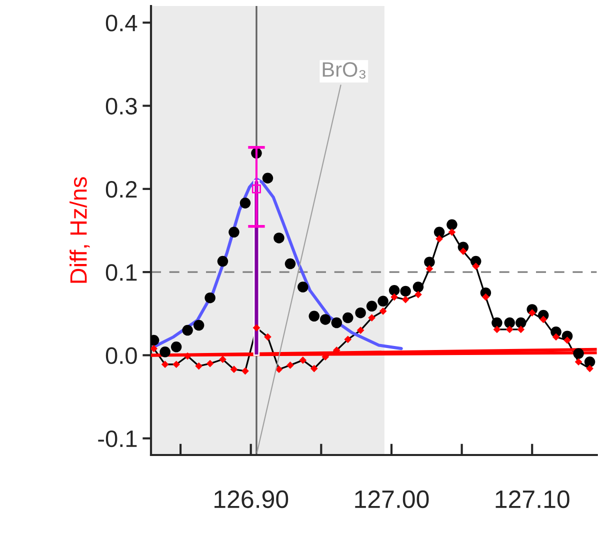  I want to click on y-tick-label: 0.0, so click(121, 355).